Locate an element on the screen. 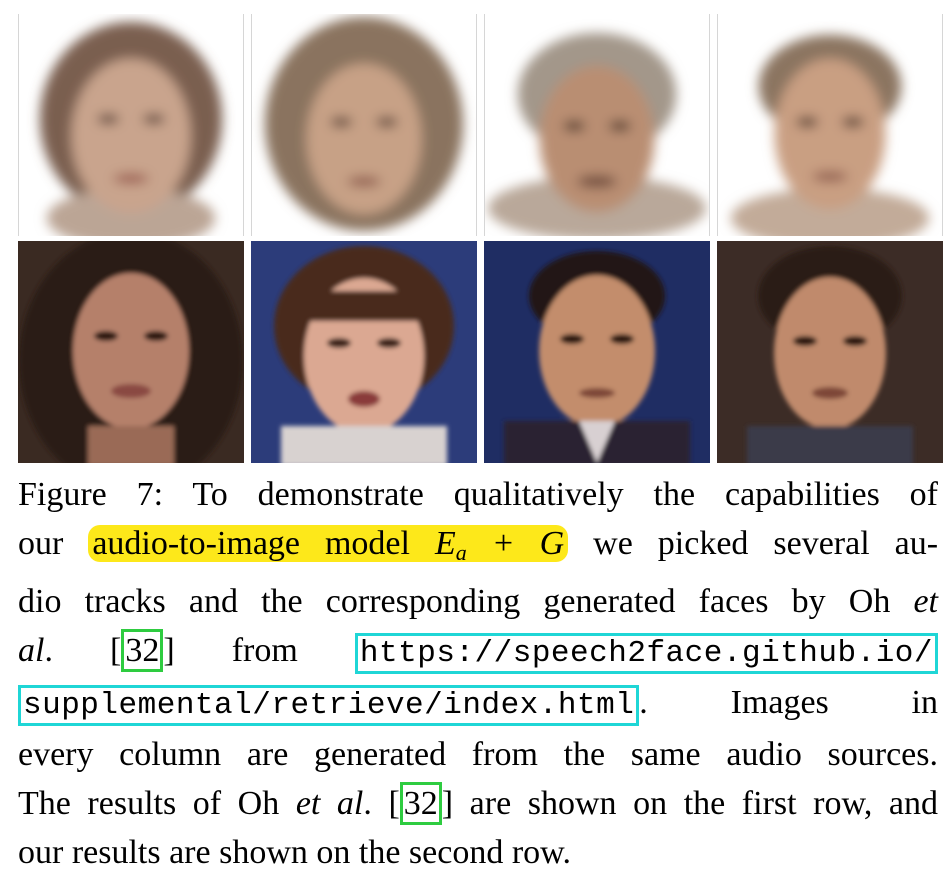  caption-text: . Images in is located at coordinates (788, 702).